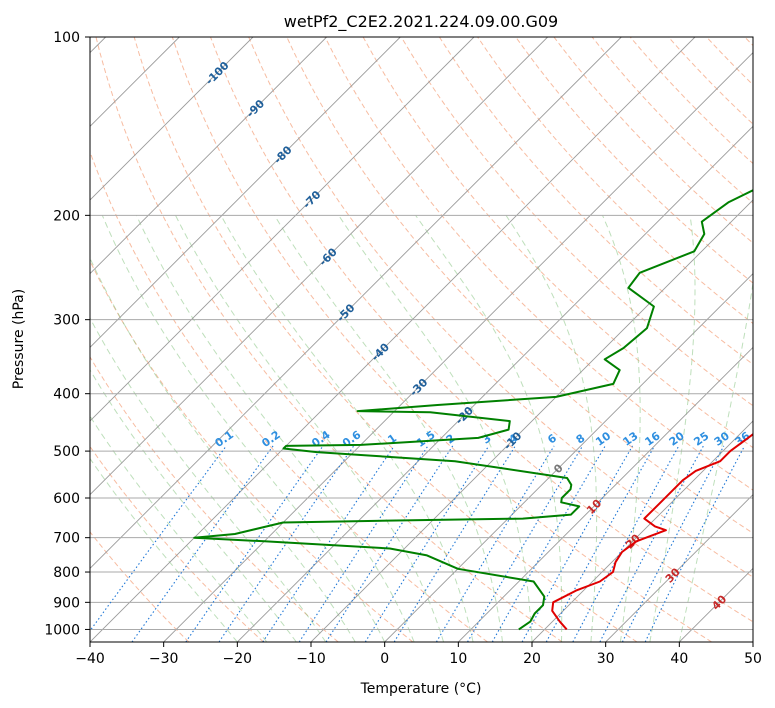  Describe the element at coordinates (66, 539) in the screenshot. I see `y-tick-label: 700` at that location.